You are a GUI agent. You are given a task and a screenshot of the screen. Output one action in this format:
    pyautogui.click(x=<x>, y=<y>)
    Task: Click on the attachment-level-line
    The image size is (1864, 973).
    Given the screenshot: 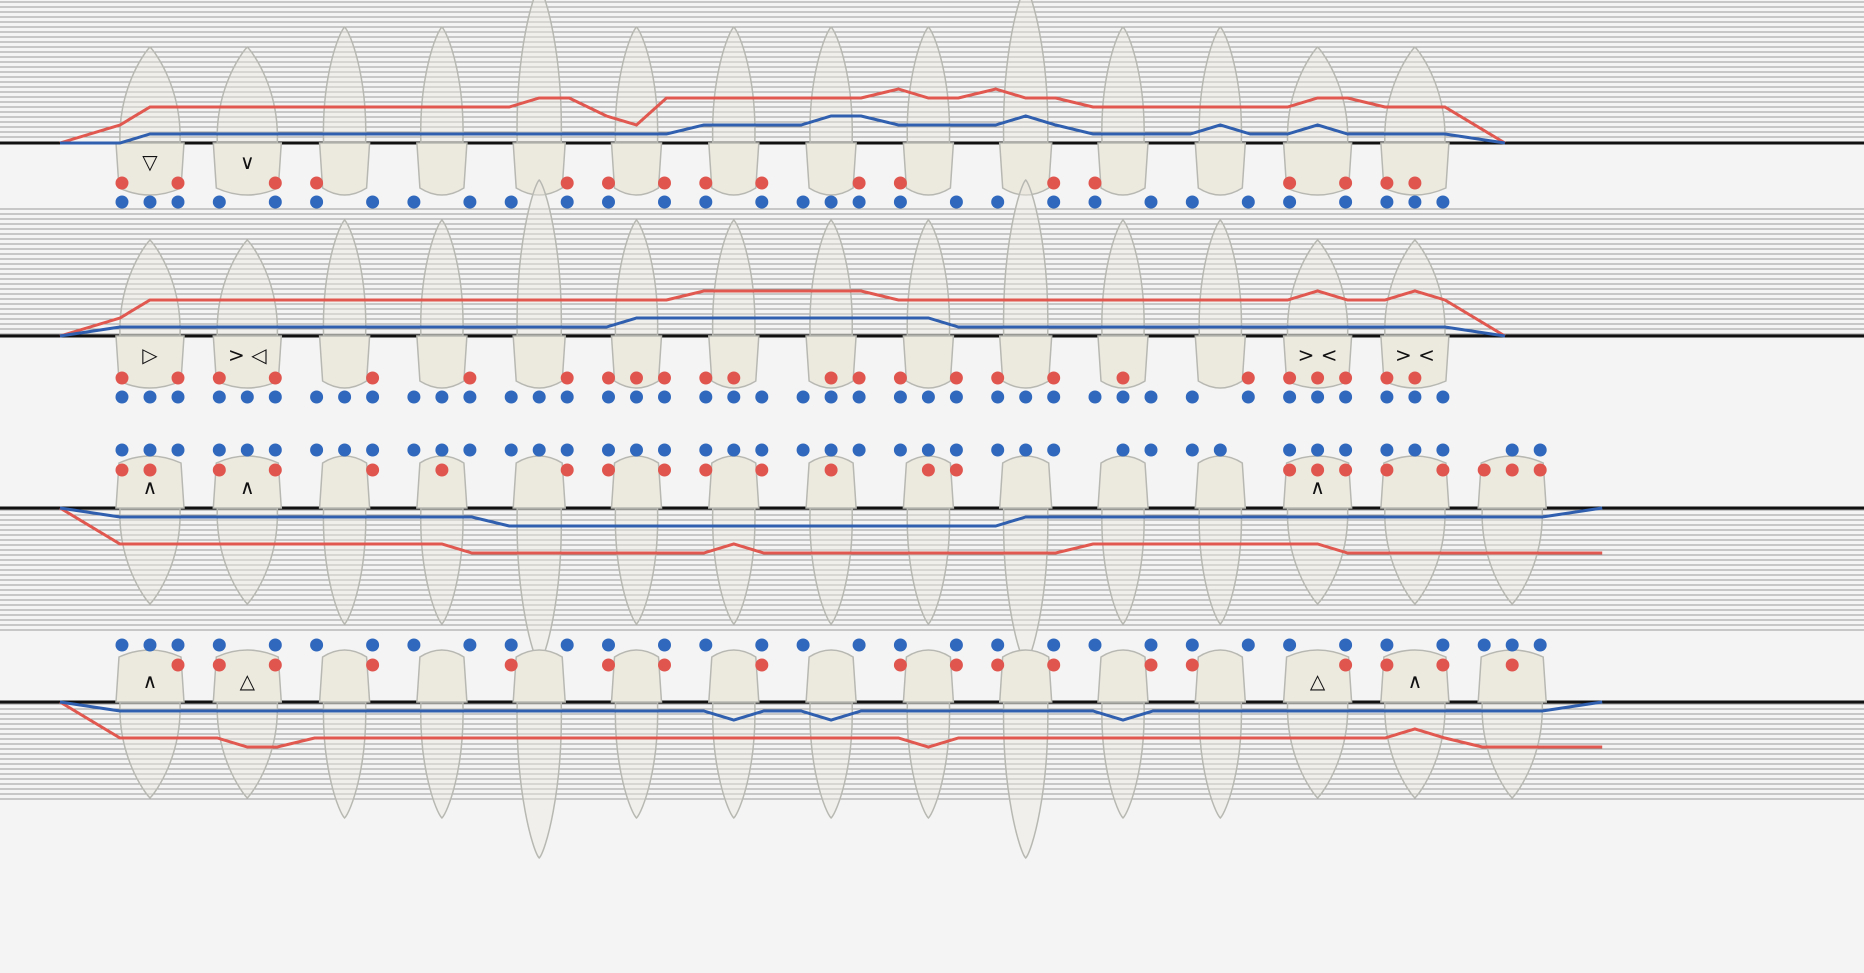 What is the action you would take?
    pyautogui.click(x=831, y=530)
    